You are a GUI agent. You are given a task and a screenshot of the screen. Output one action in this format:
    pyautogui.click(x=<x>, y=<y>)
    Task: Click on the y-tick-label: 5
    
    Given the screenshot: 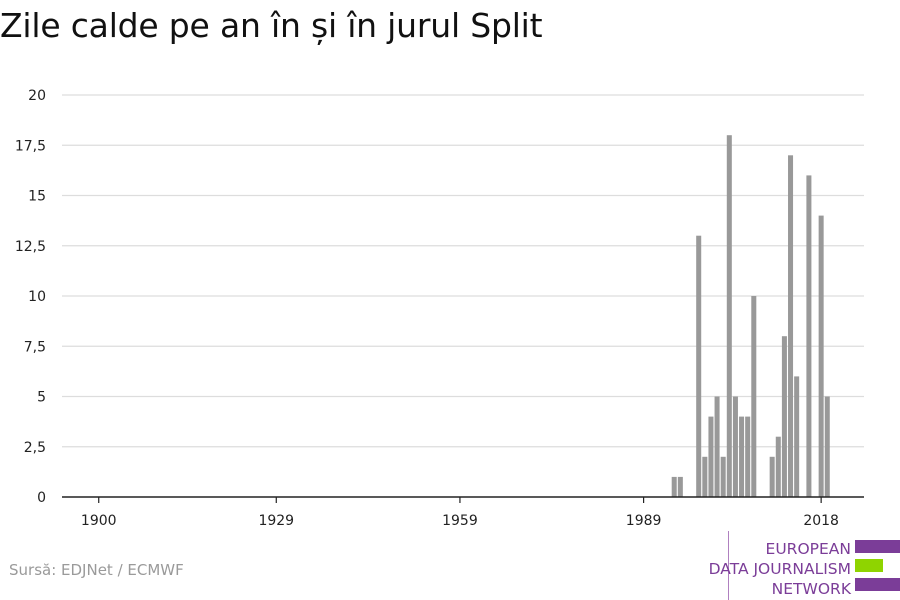 What is the action you would take?
    pyautogui.click(x=41, y=398)
    